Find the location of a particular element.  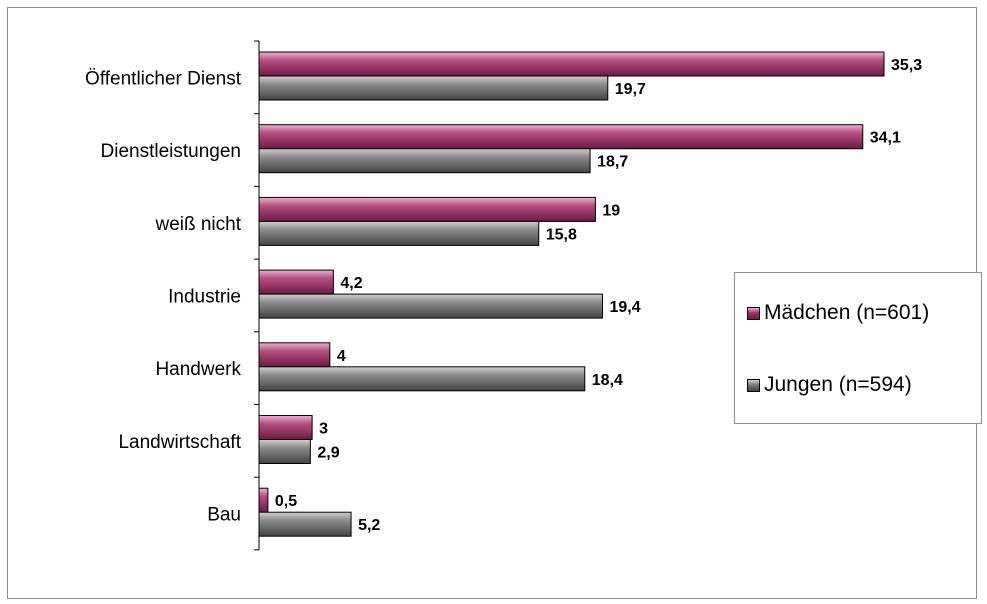

legend-swatch-jungen is located at coordinates (753, 385).